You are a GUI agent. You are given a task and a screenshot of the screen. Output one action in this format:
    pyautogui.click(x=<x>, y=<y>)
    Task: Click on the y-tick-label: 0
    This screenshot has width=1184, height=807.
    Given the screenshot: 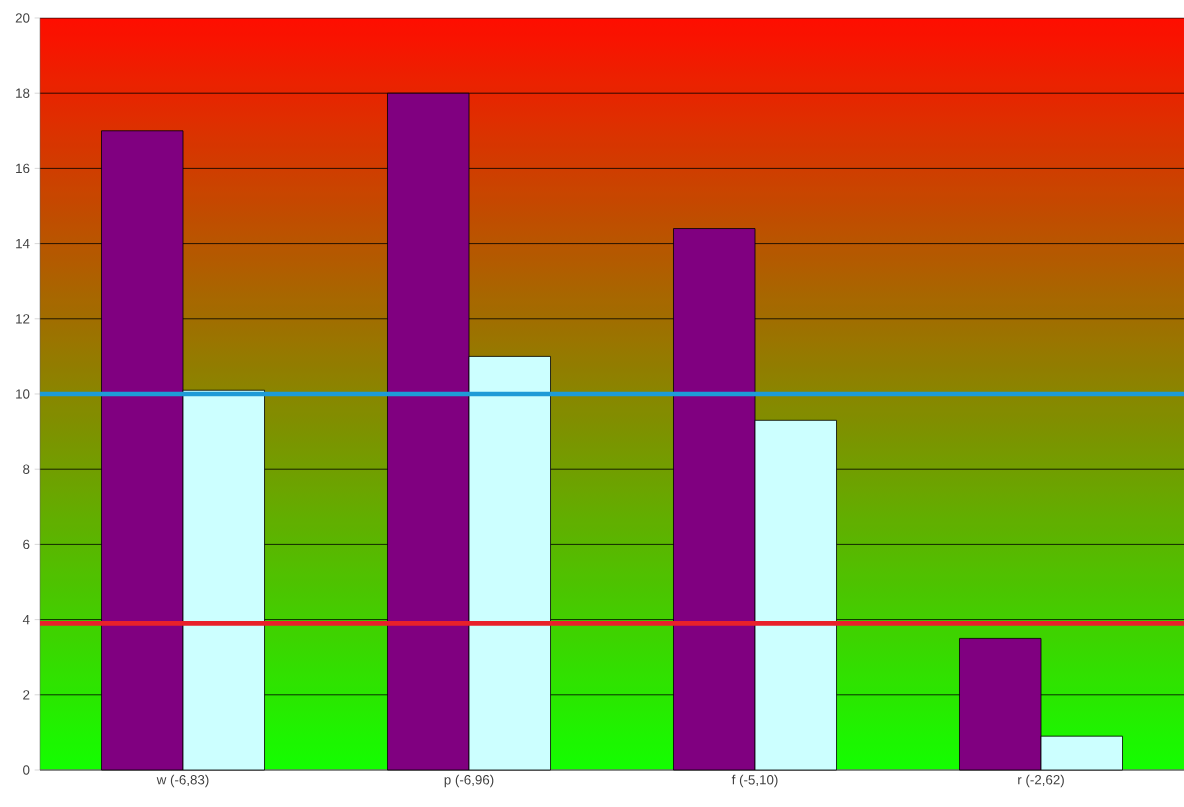 What is the action you would take?
    pyautogui.click(x=26, y=770)
    